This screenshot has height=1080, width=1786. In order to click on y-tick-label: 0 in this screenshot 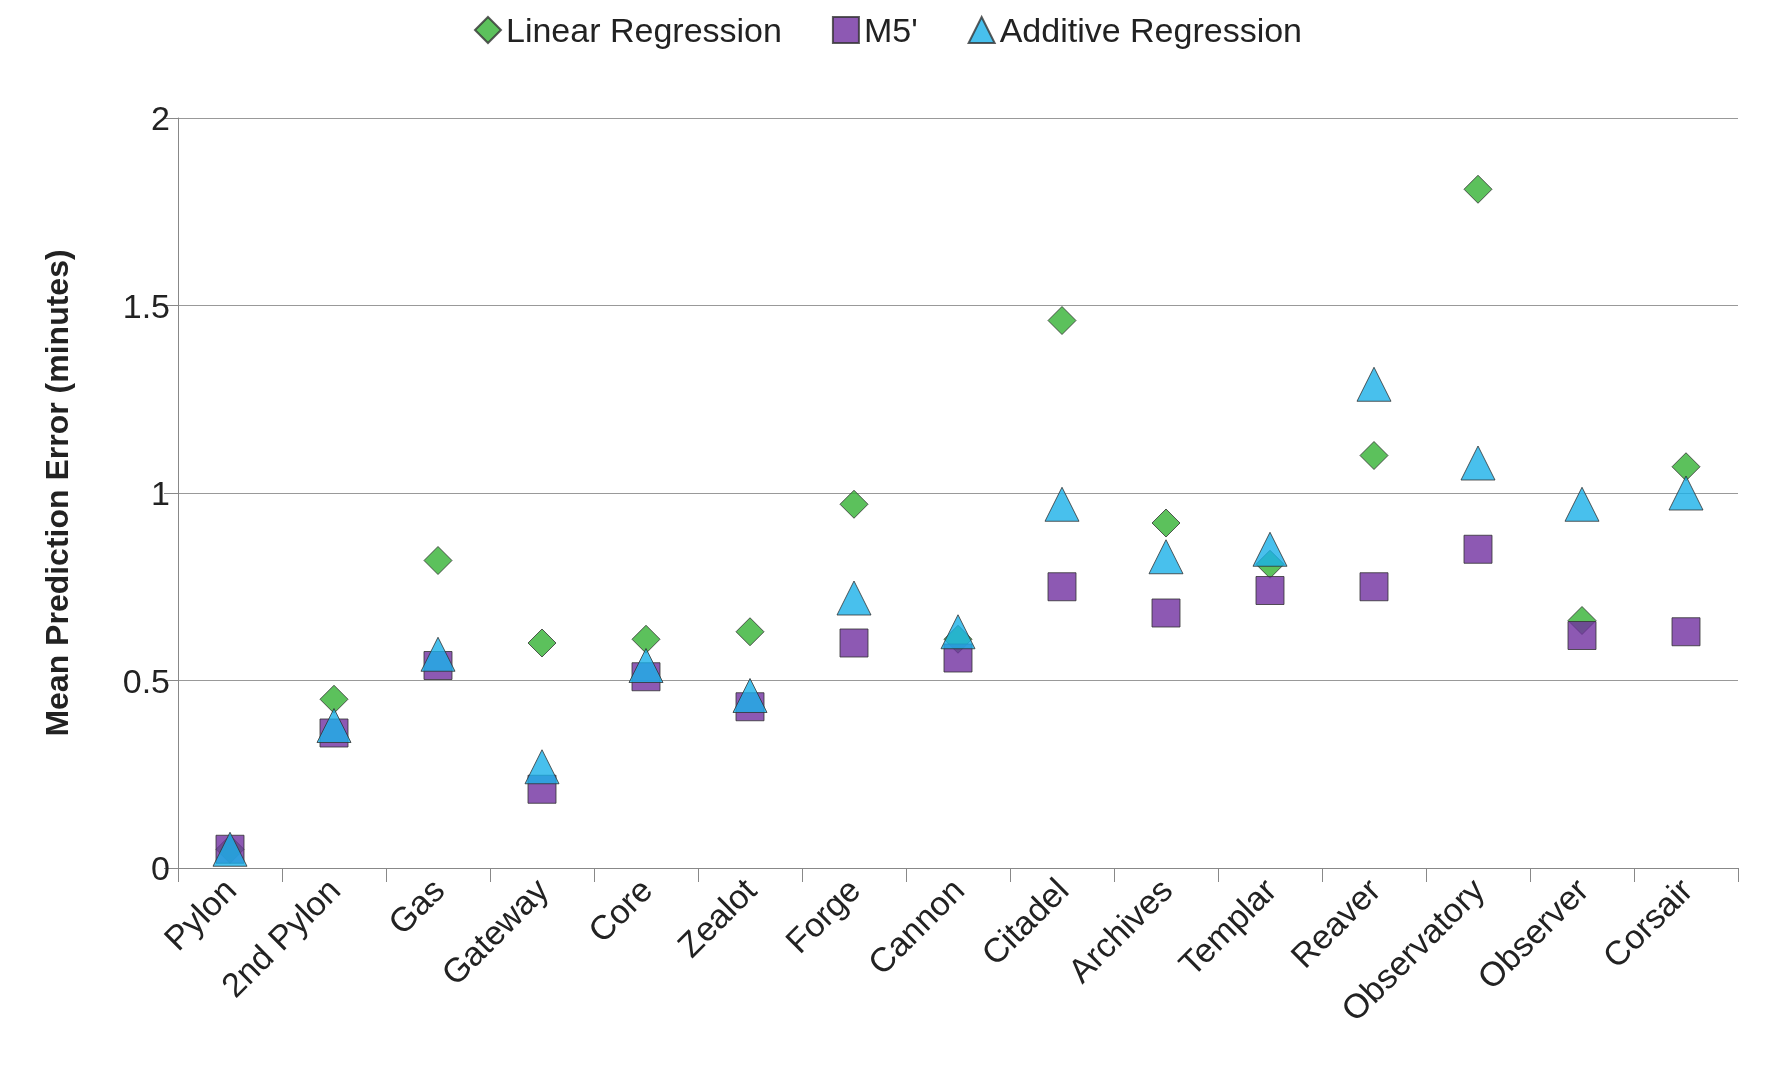, I will do `click(160, 868)`.